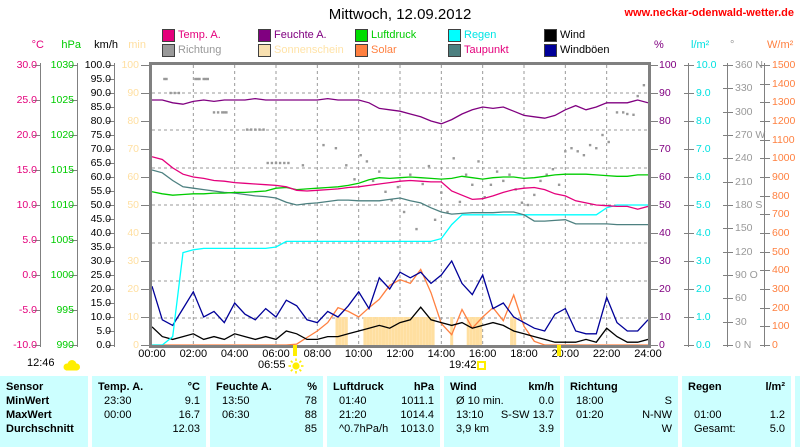  Describe the element at coordinates (703, 205) in the screenshot. I see `axis-tick-label: 5.0` at that location.